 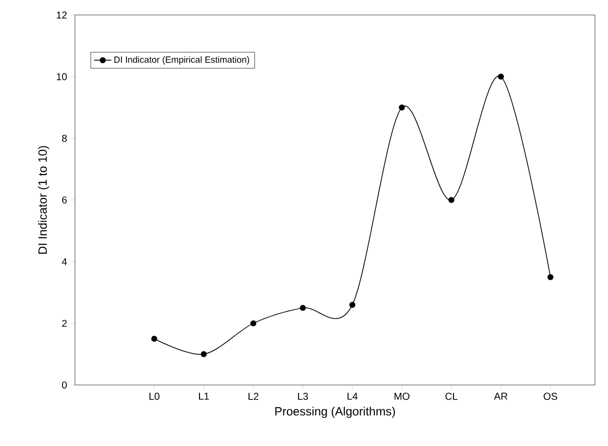 I want to click on x-tick-label: L0, so click(x=154, y=396).